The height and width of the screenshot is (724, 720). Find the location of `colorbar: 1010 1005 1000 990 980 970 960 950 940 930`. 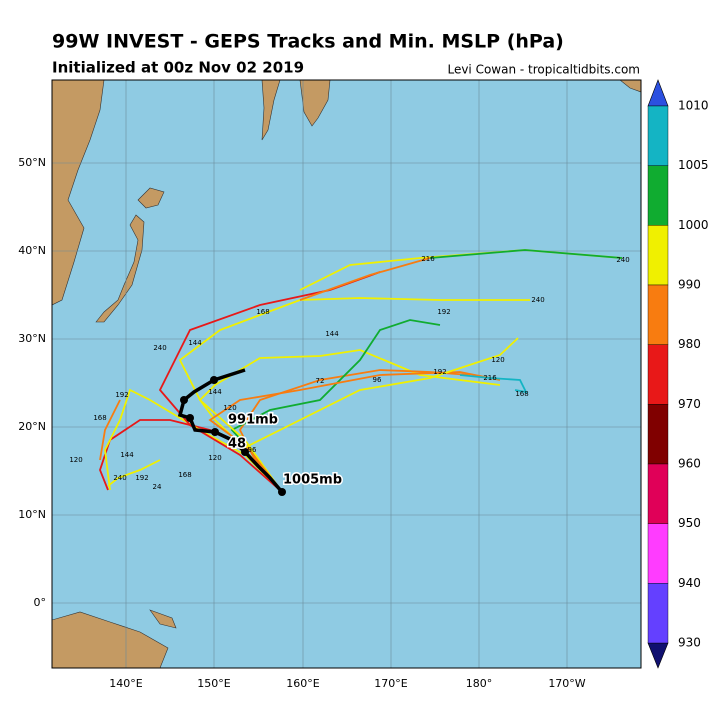

colorbar: 1010 1005 1000 990 980 970 960 950 940 930 is located at coordinates (678, 374).